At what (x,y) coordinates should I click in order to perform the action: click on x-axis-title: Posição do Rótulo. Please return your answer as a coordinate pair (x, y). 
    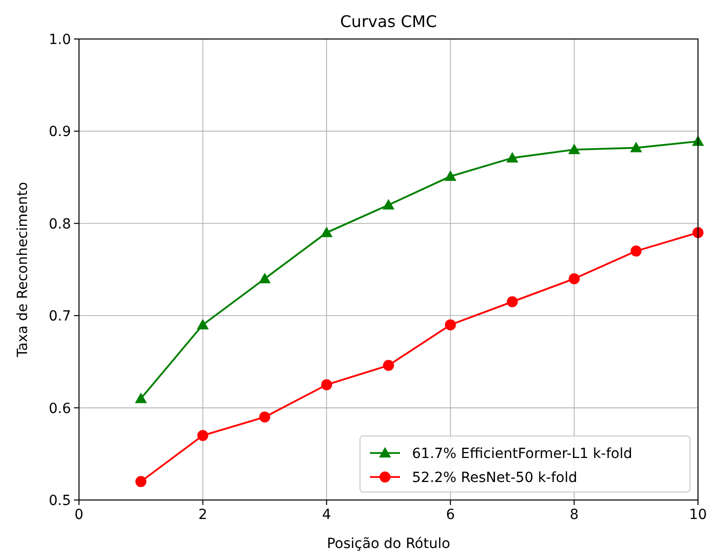
    Looking at the image, I should click on (388, 544).